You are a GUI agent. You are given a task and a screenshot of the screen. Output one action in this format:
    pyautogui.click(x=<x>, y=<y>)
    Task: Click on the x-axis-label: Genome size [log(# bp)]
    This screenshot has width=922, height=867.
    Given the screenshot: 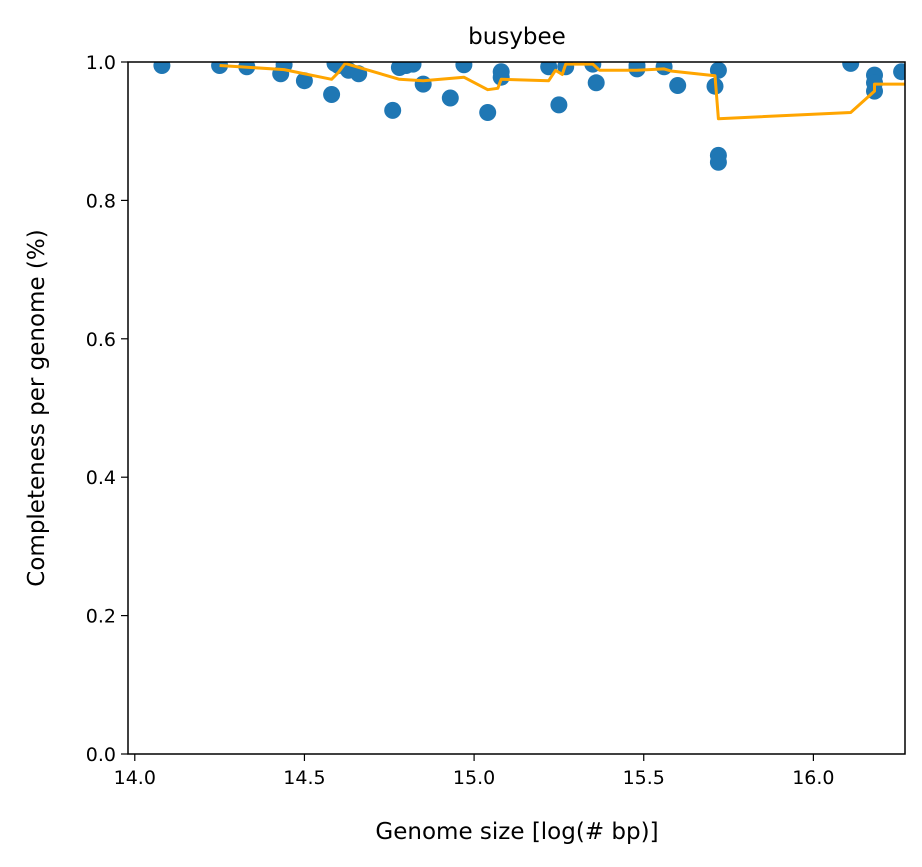 What is the action you would take?
    pyautogui.click(x=516, y=832)
    